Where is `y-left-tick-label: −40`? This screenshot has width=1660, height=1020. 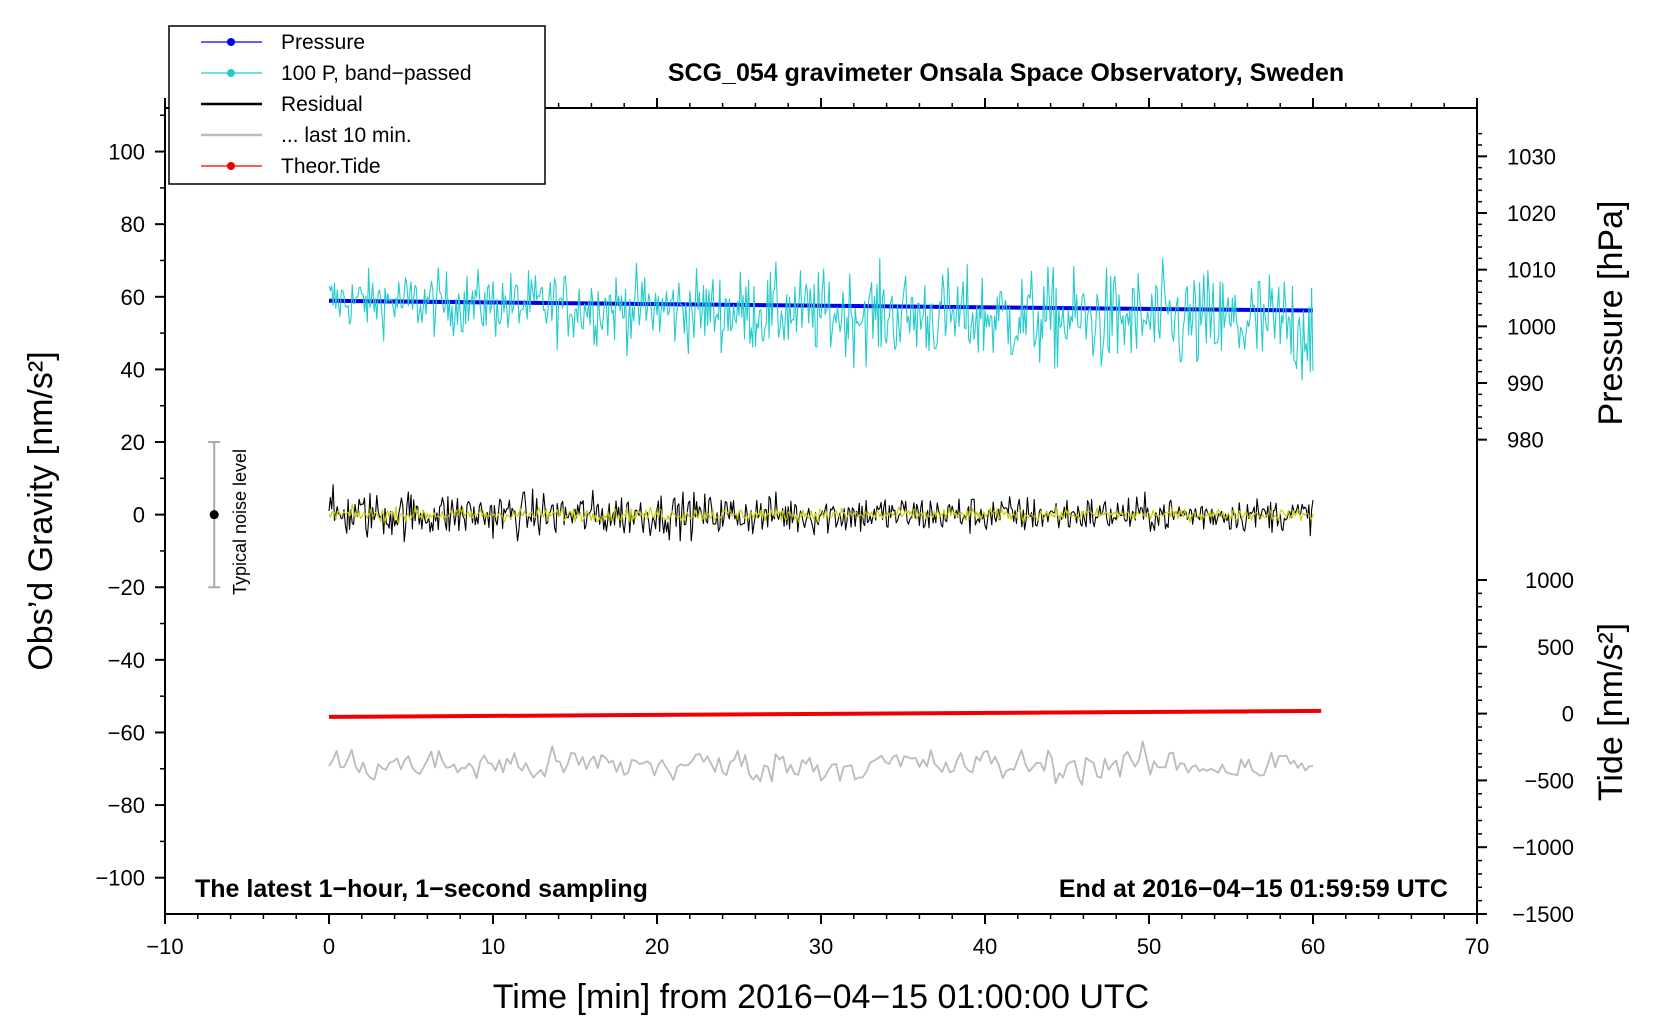 y-left-tick-label: −40 is located at coordinates (126, 660).